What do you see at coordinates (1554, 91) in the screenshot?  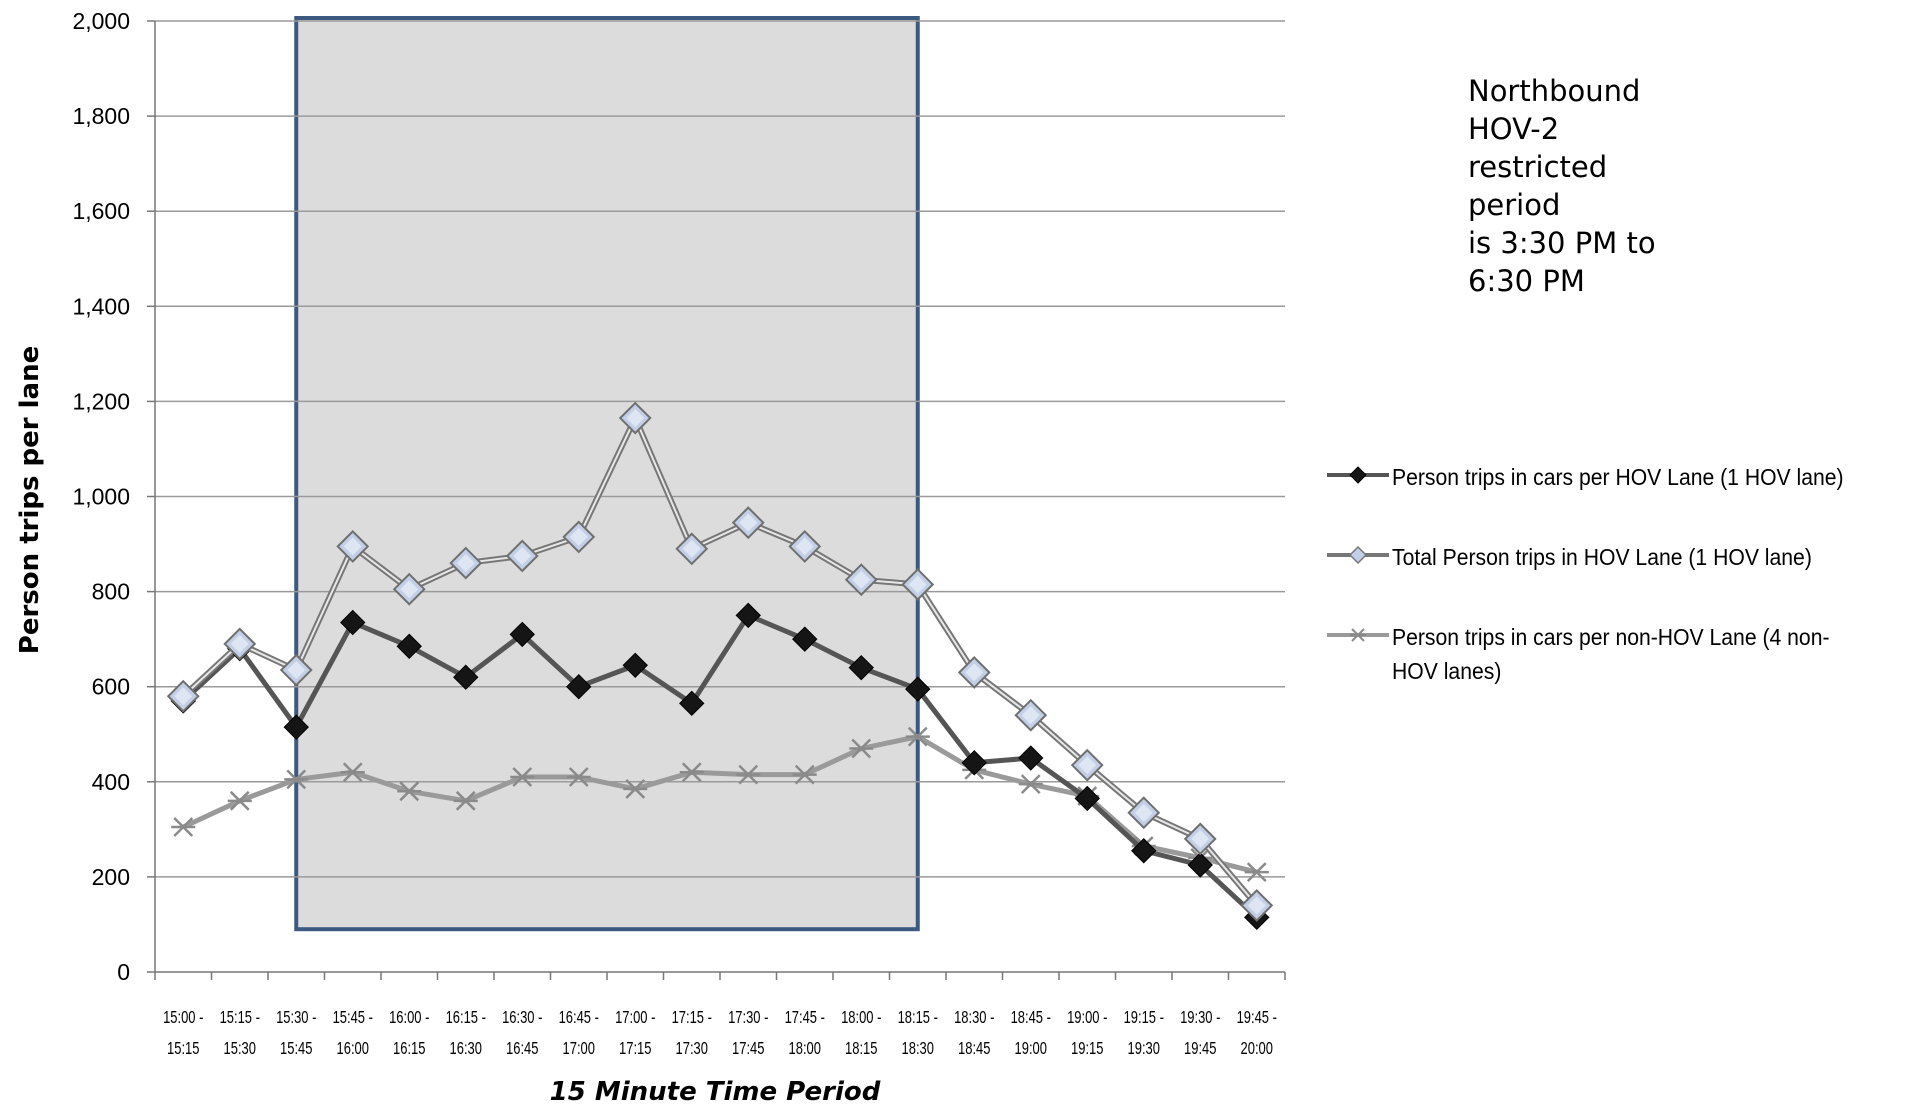 I see `note-line: Northbound` at bounding box center [1554, 91].